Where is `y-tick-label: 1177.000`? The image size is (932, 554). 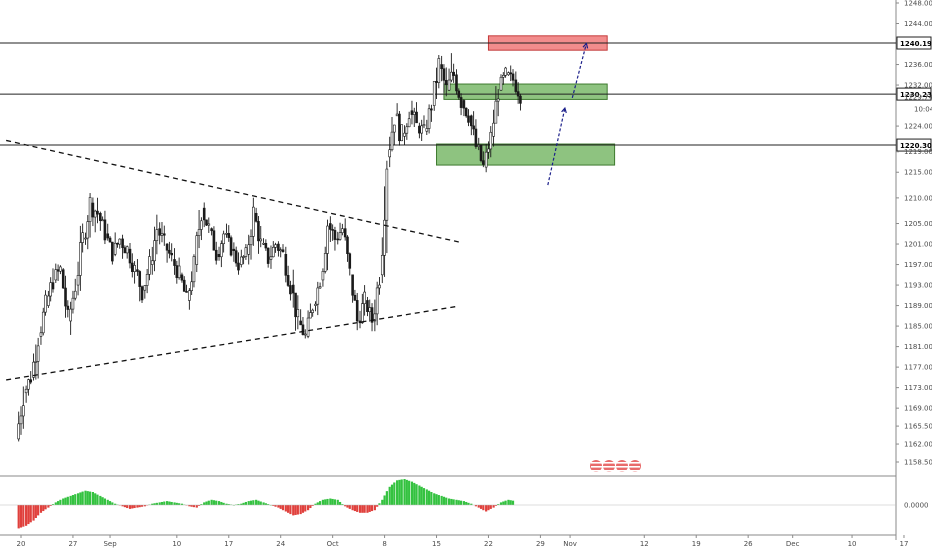 y-tick-label: 1177.000 is located at coordinates (918, 368).